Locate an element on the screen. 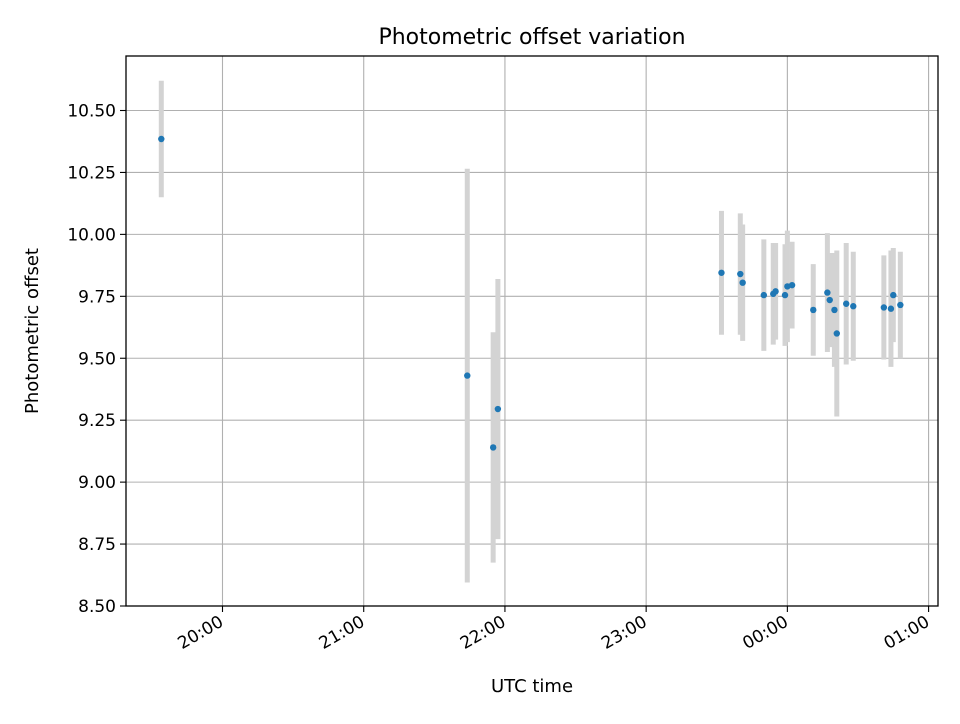 This screenshot has height=724, width=960. x-axis: 20:00 21:00 22:00 23:00 00:00 01:00 is located at coordinates (554, 630).